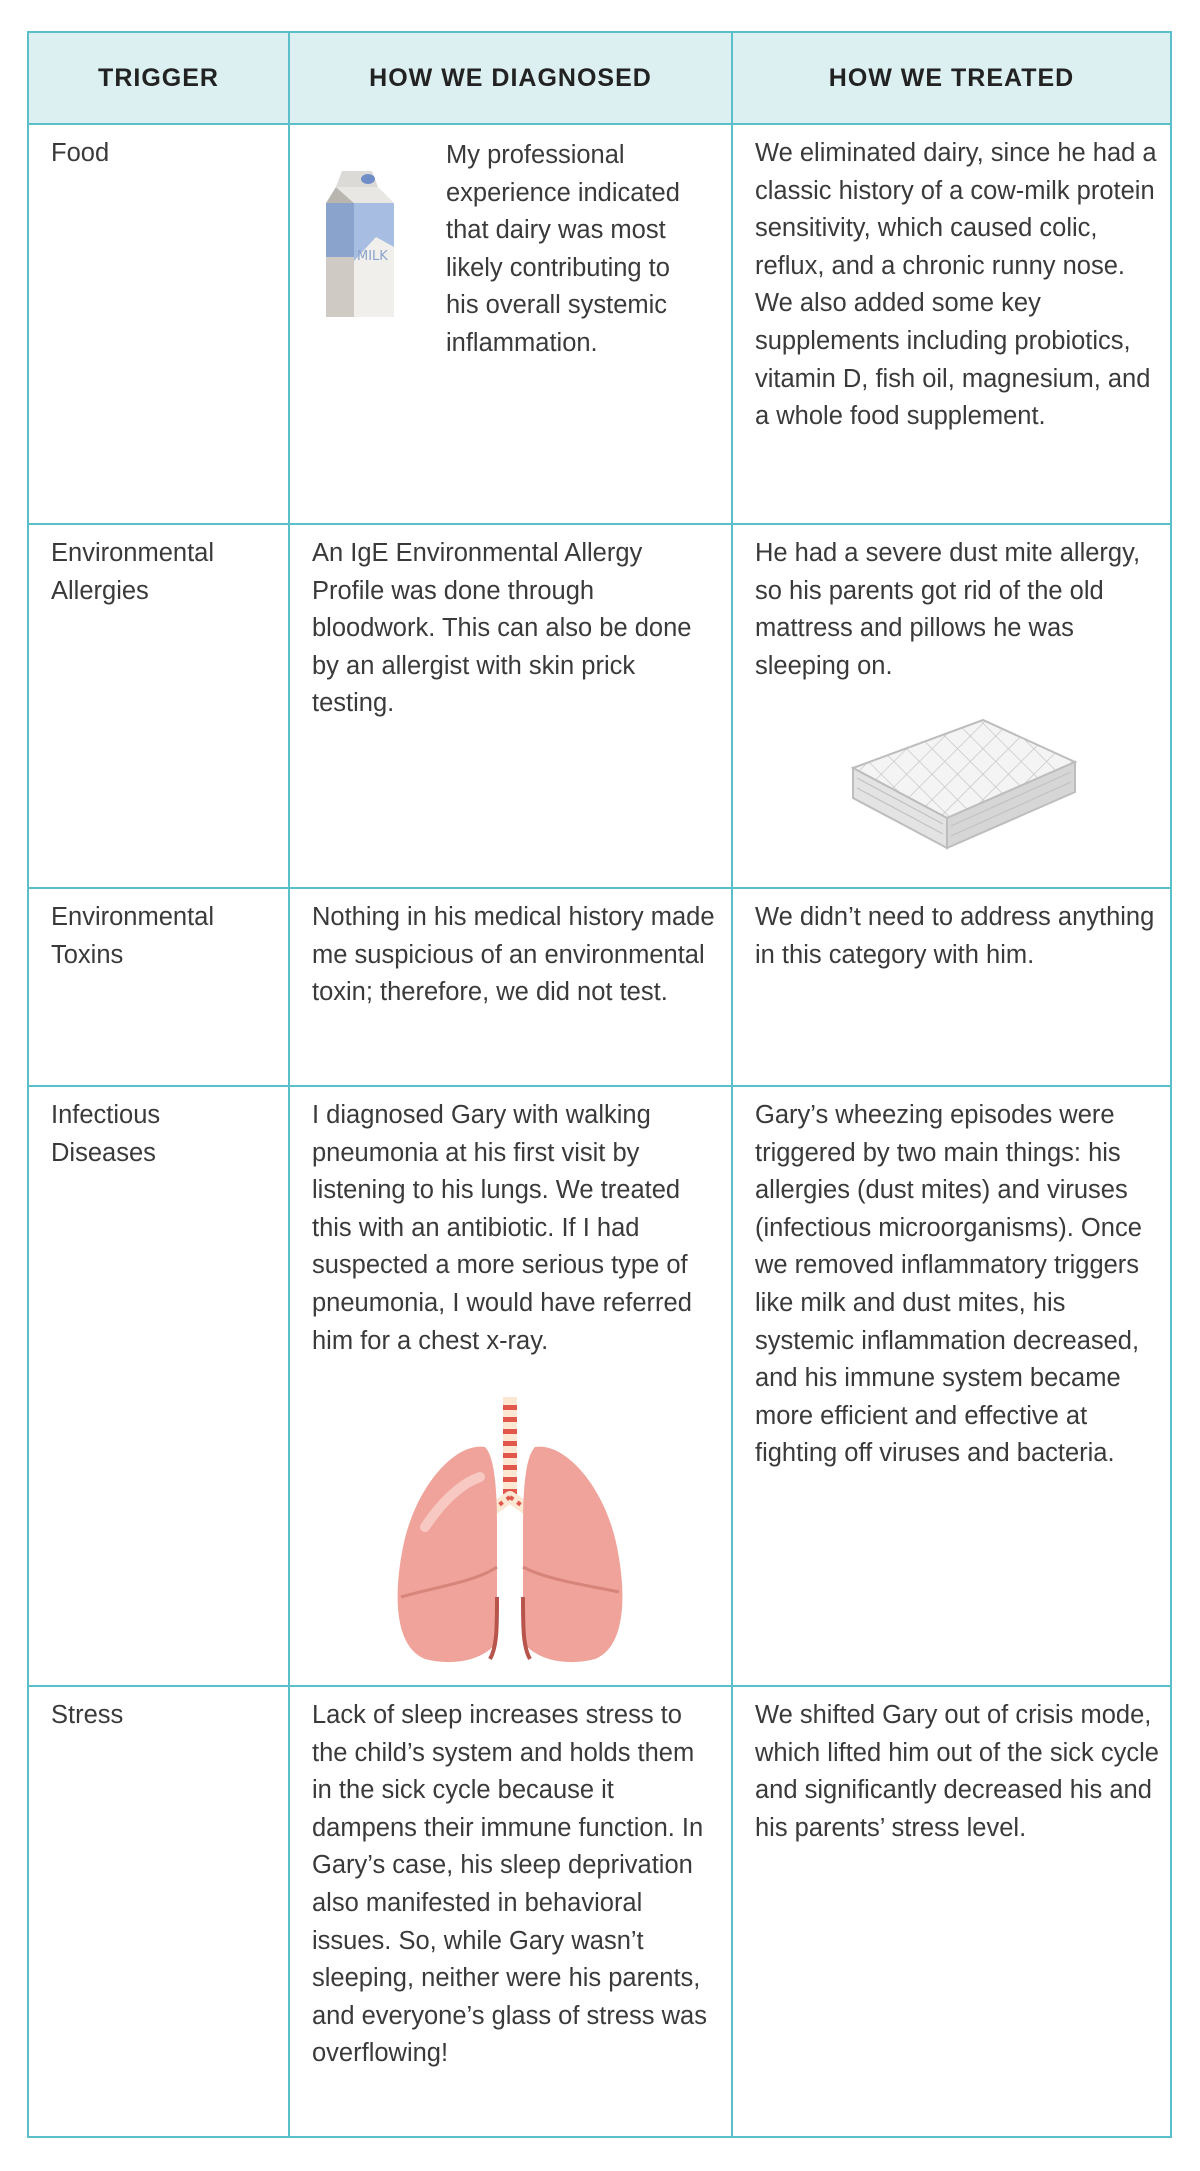 Image resolution: width=1200 pixels, height=2171 pixels. I want to click on trigger-cell: Infectious Diseases, so click(158, 1386).